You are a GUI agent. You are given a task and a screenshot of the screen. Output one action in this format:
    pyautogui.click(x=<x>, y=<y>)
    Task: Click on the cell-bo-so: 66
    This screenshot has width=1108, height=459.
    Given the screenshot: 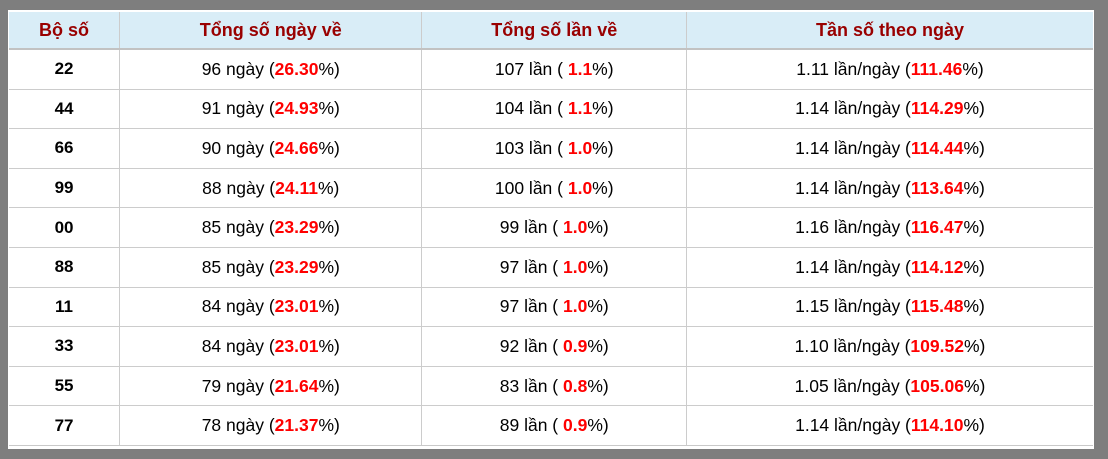 What is the action you would take?
    pyautogui.click(x=65, y=148)
    